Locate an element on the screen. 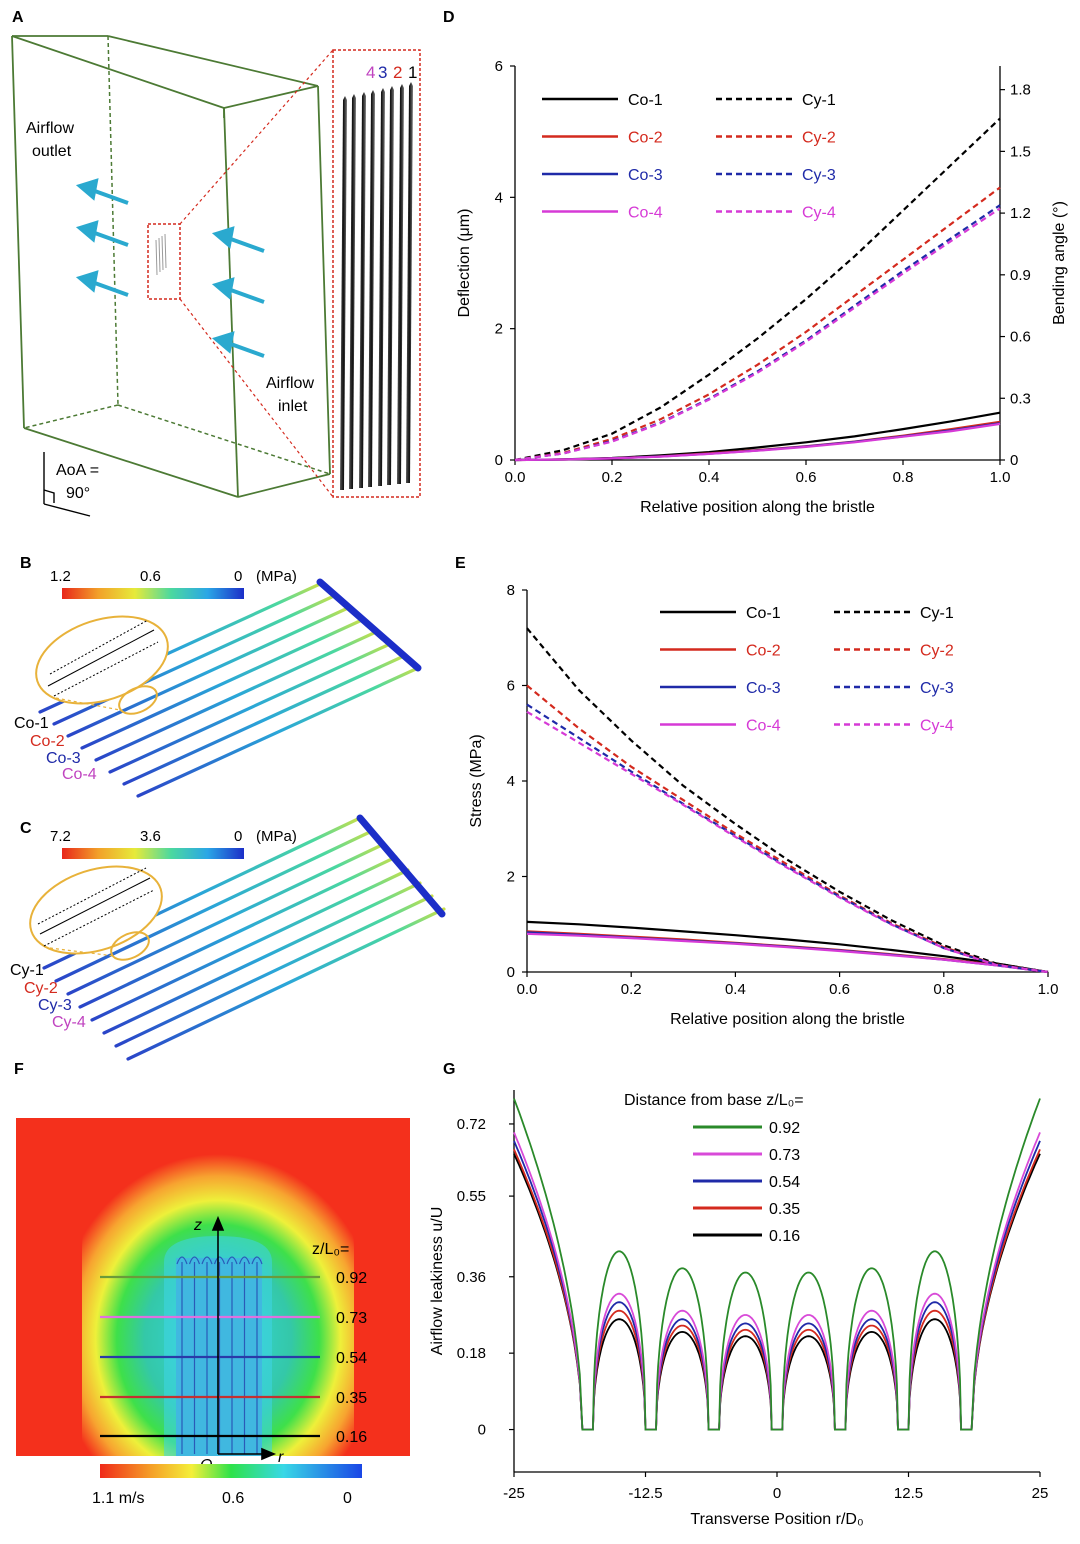  y-axis-label: Stress (MPa) is located at coordinates (476, 780).